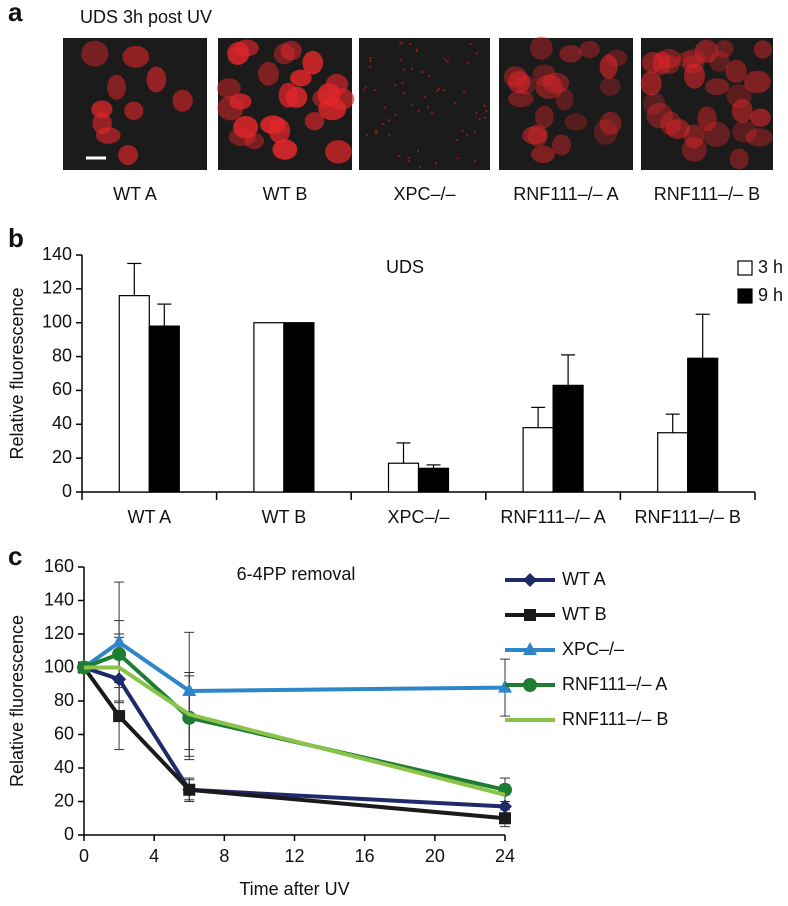  What do you see at coordinates (64, 700) in the screenshot?
I see `y-tick-label: 80` at bounding box center [64, 700].